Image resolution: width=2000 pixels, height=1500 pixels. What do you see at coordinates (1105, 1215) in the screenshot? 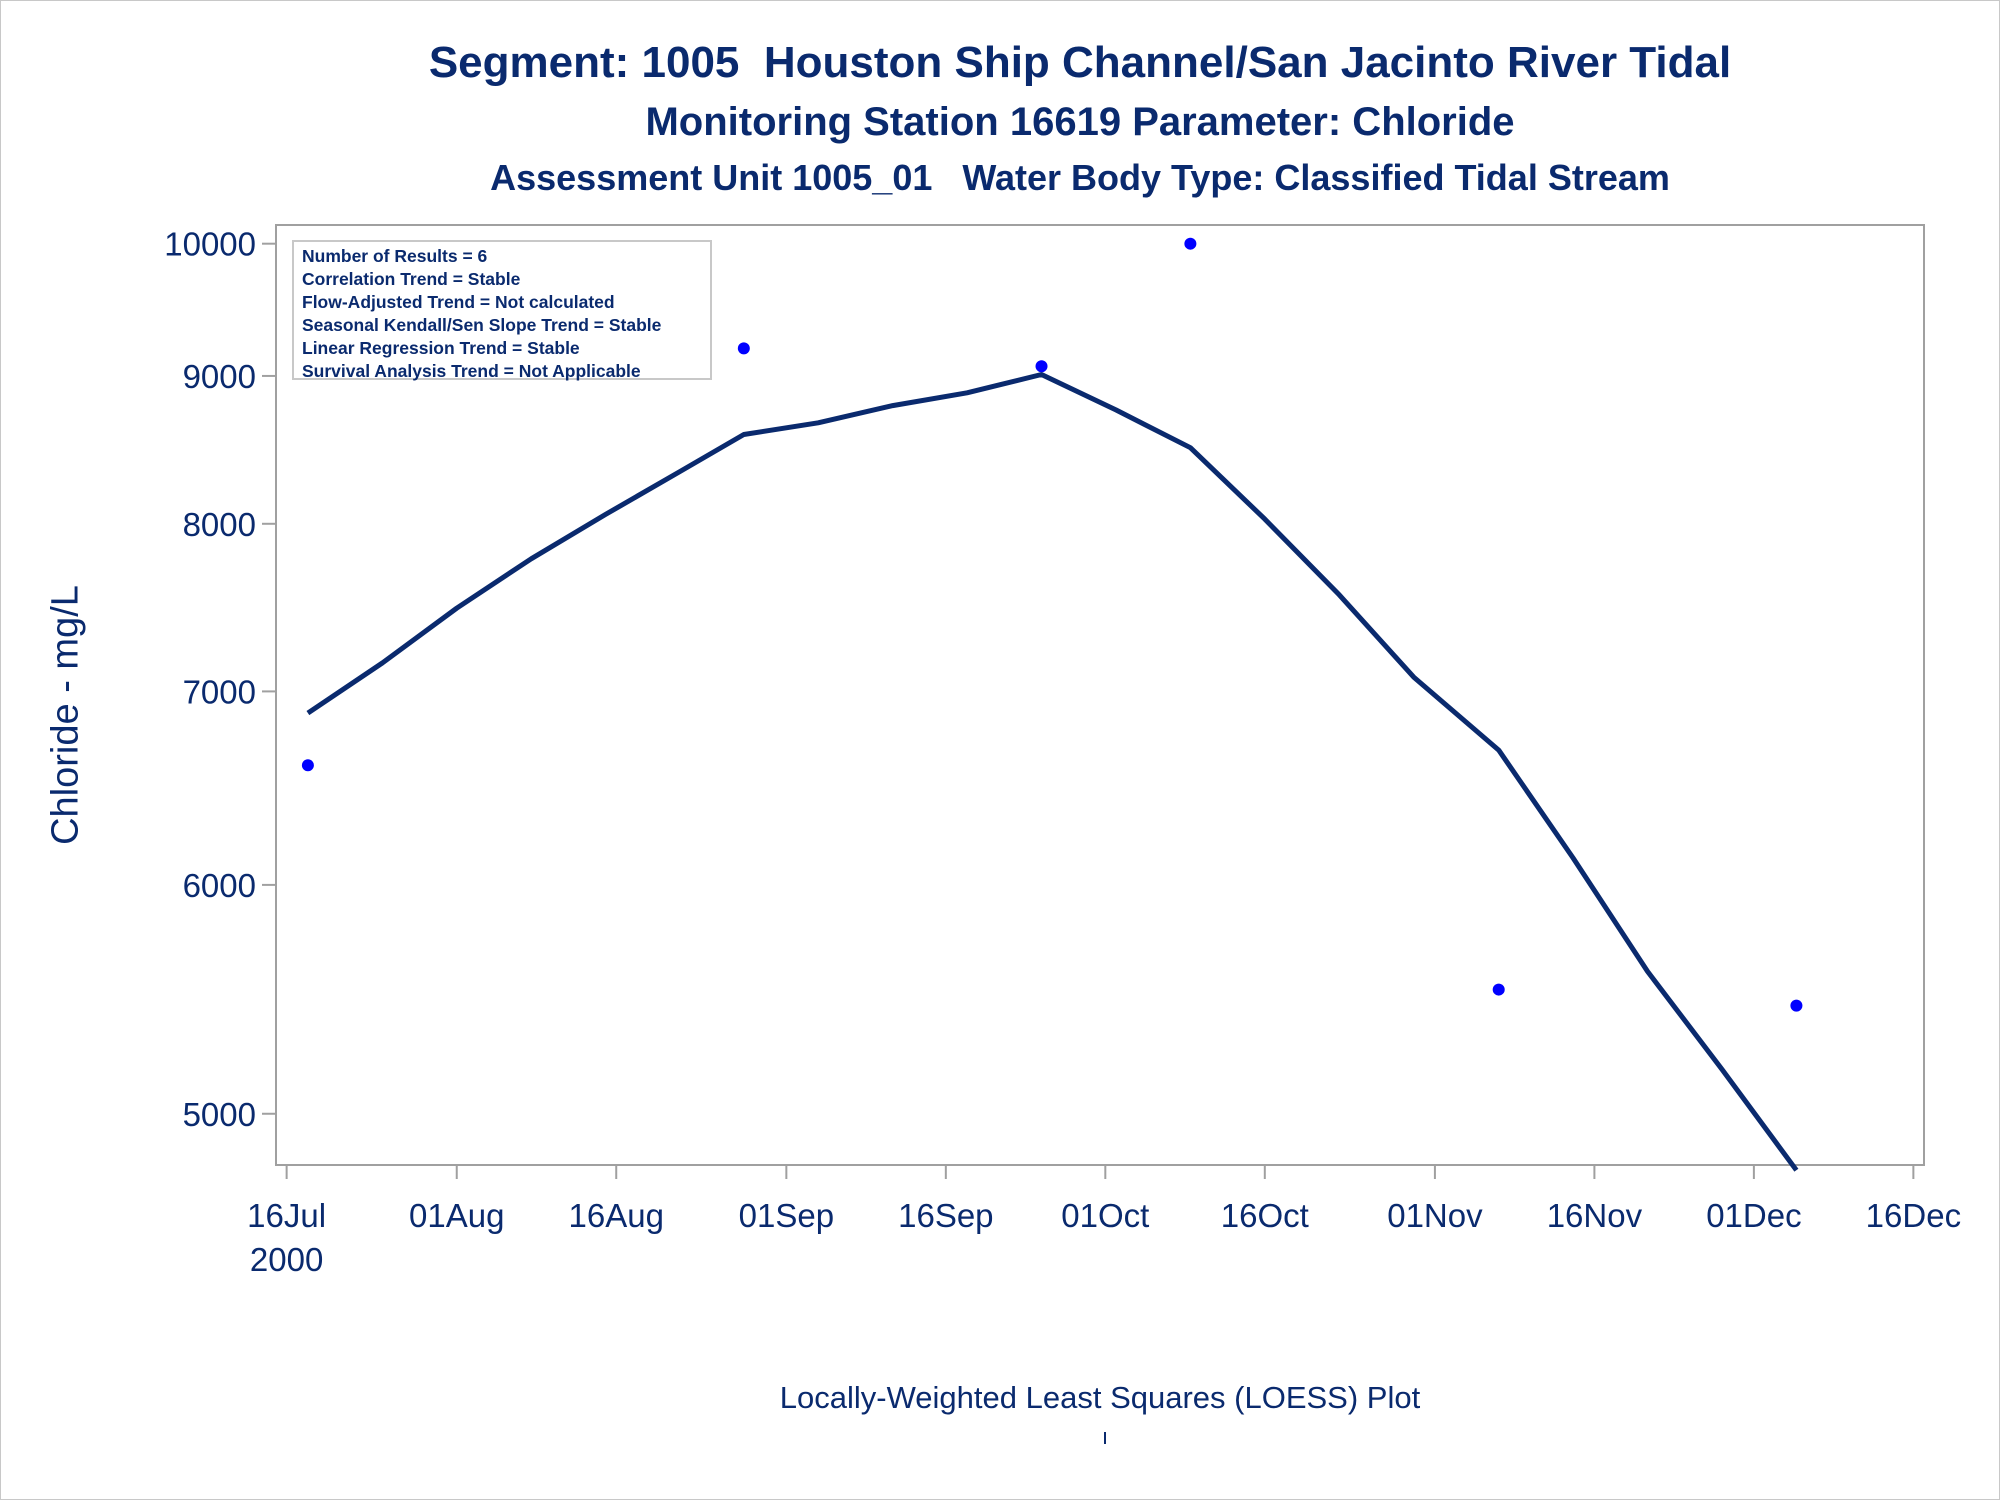
I see `x-tick-label: 01Oct` at bounding box center [1105, 1215].